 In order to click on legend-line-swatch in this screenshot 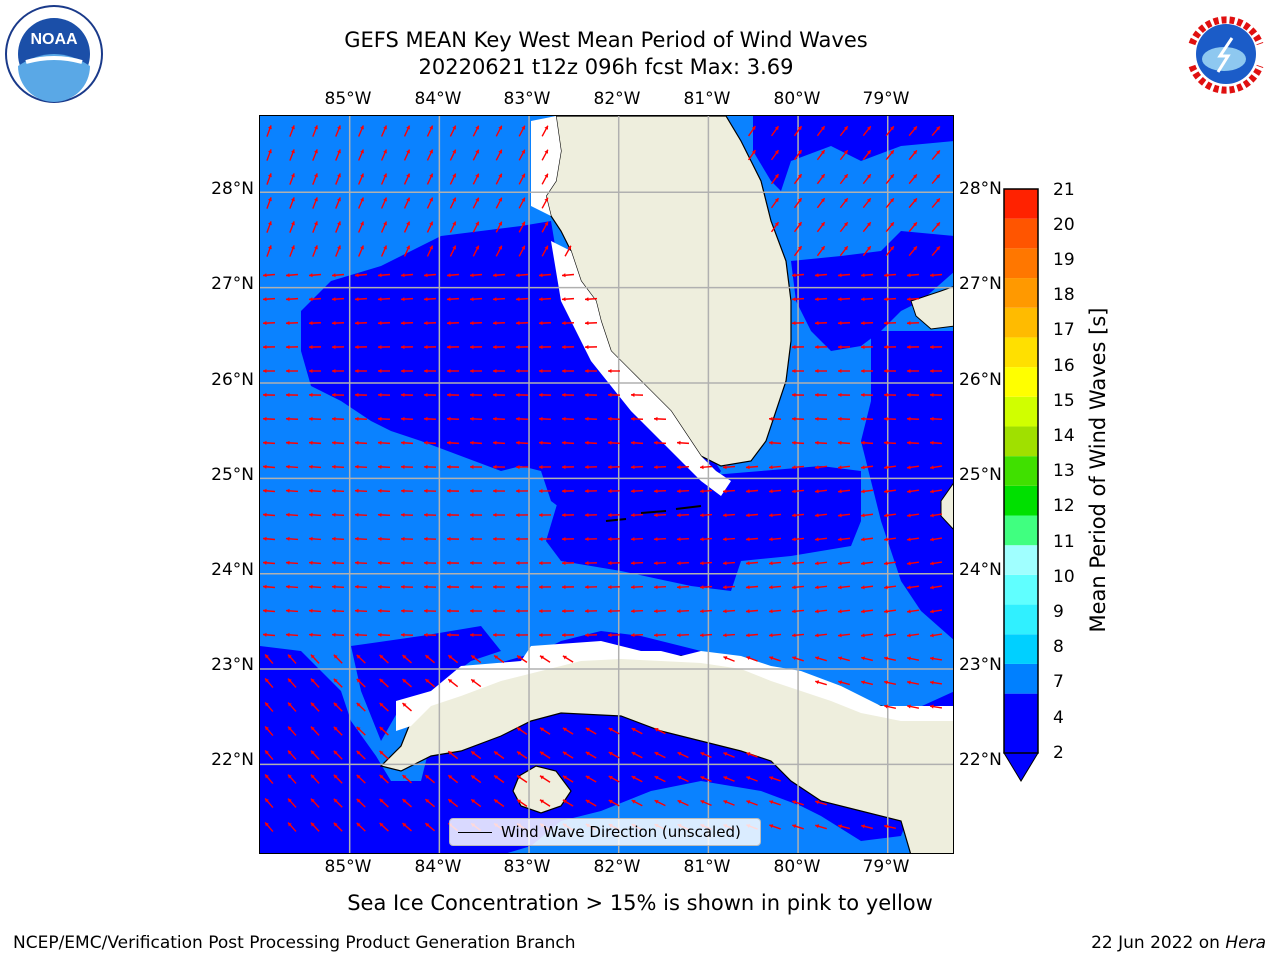, I will do `click(475, 832)`.